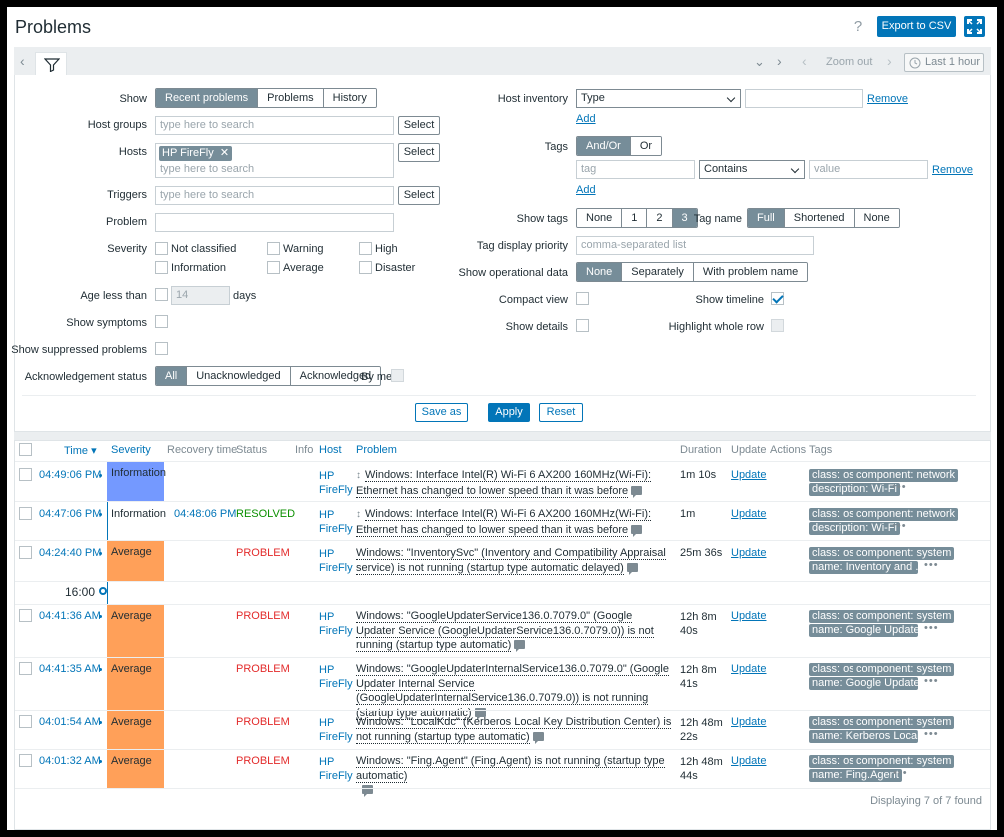 The image size is (1004, 837). I want to click on host-inventory-remove-link: Remove, so click(887, 99).